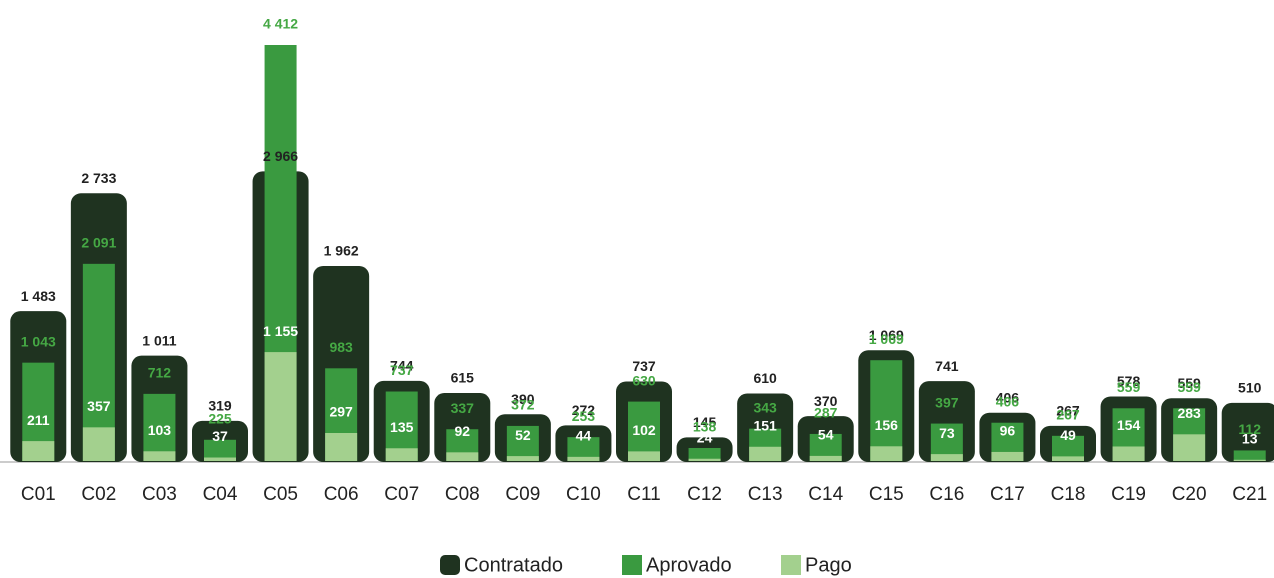  What do you see at coordinates (765, 407) in the screenshot?
I see `value-label: 343` at bounding box center [765, 407].